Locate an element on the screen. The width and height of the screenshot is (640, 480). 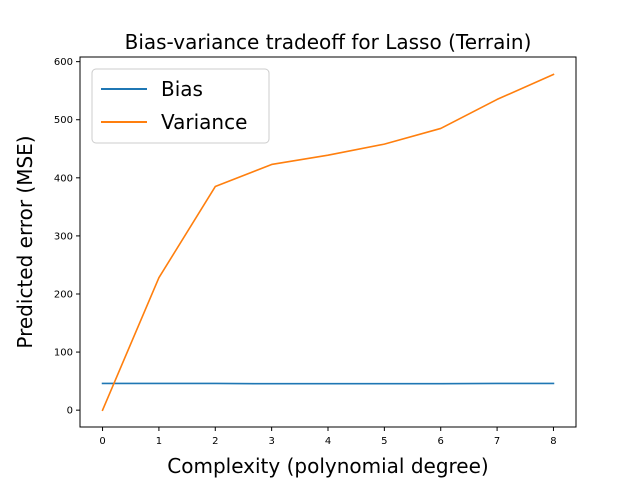
x-tick-label: 2 is located at coordinates (215, 441).